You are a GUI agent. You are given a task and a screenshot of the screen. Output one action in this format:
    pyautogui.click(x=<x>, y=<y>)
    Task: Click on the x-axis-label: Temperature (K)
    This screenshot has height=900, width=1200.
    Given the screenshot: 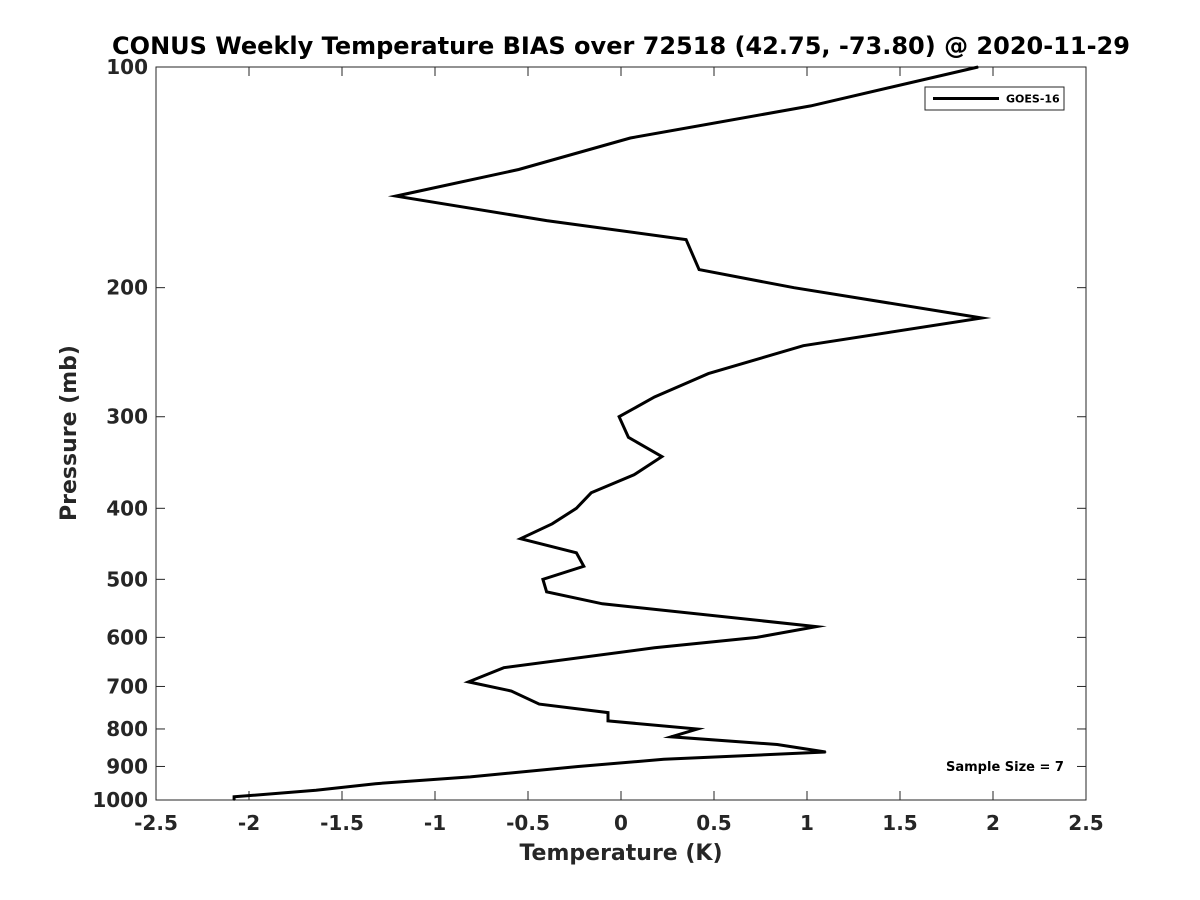 What is the action you would take?
    pyautogui.click(x=620, y=853)
    